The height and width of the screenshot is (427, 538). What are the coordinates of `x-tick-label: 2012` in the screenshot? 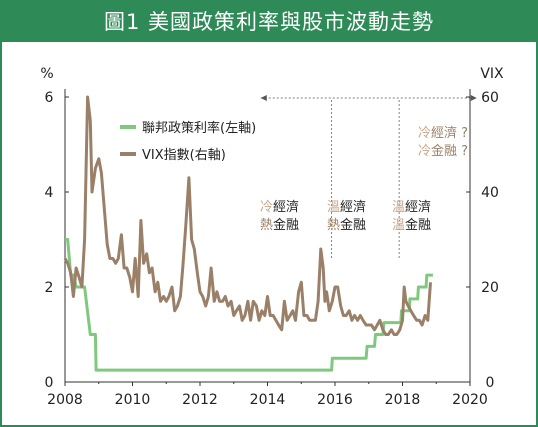 It's located at (200, 400).